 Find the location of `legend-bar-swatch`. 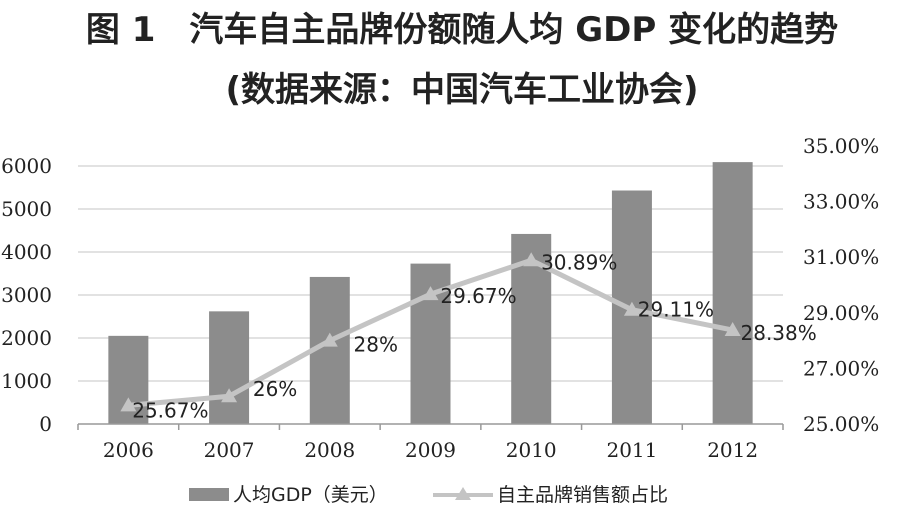

legend-bar-swatch is located at coordinates (209, 494).